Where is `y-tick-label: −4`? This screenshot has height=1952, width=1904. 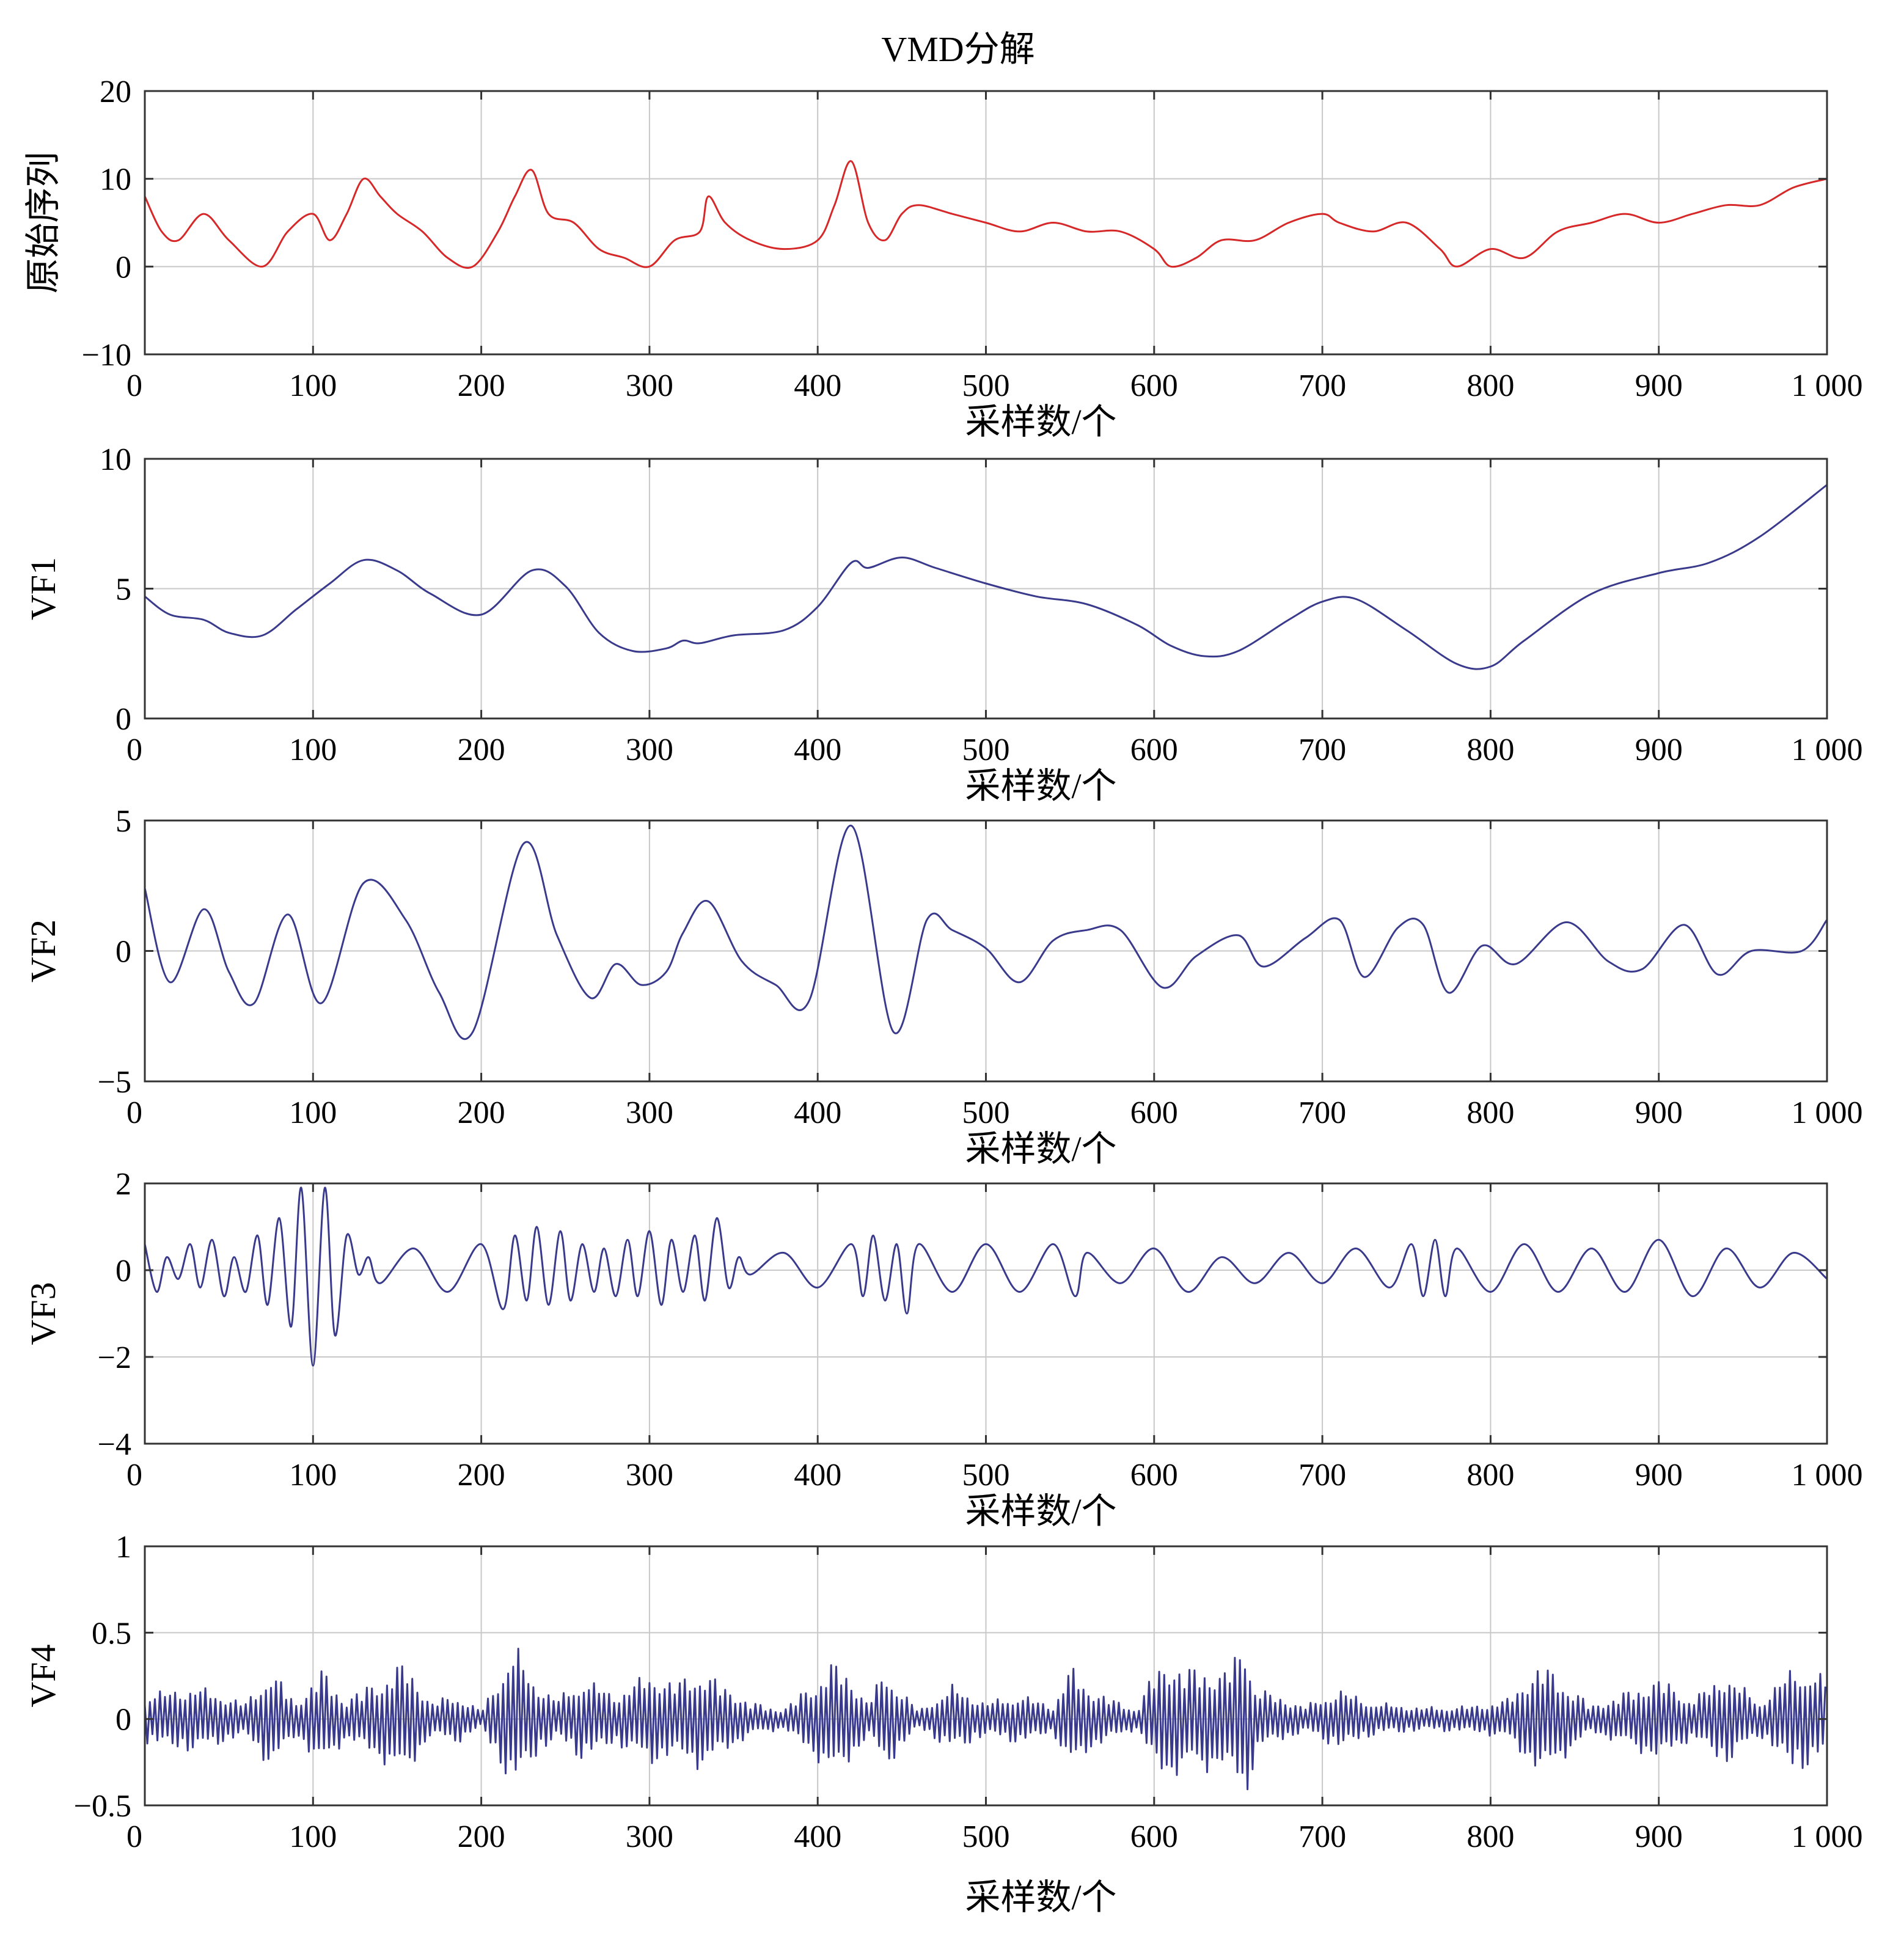
y-tick-label: −4 is located at coordinates (114, 1444).